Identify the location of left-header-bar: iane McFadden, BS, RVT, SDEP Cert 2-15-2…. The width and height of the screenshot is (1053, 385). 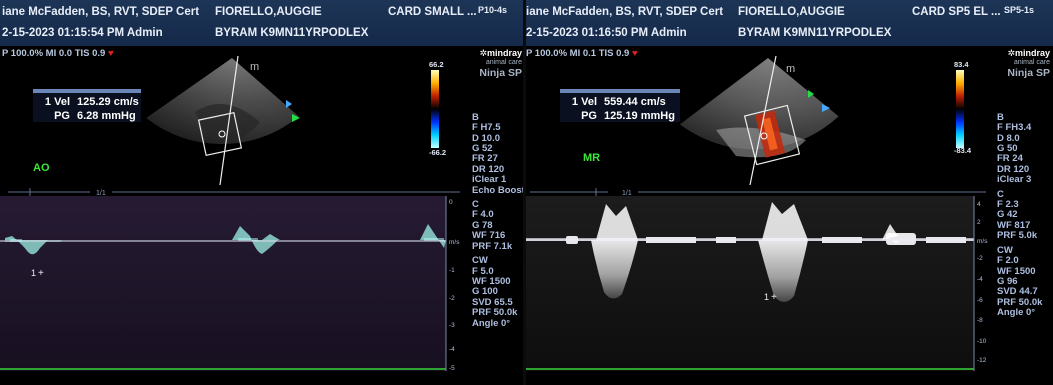
(261, 23).